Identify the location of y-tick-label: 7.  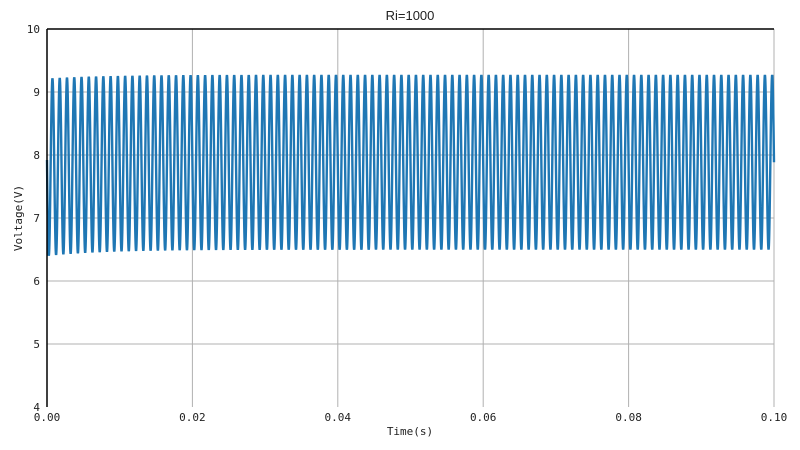
(36, 218).